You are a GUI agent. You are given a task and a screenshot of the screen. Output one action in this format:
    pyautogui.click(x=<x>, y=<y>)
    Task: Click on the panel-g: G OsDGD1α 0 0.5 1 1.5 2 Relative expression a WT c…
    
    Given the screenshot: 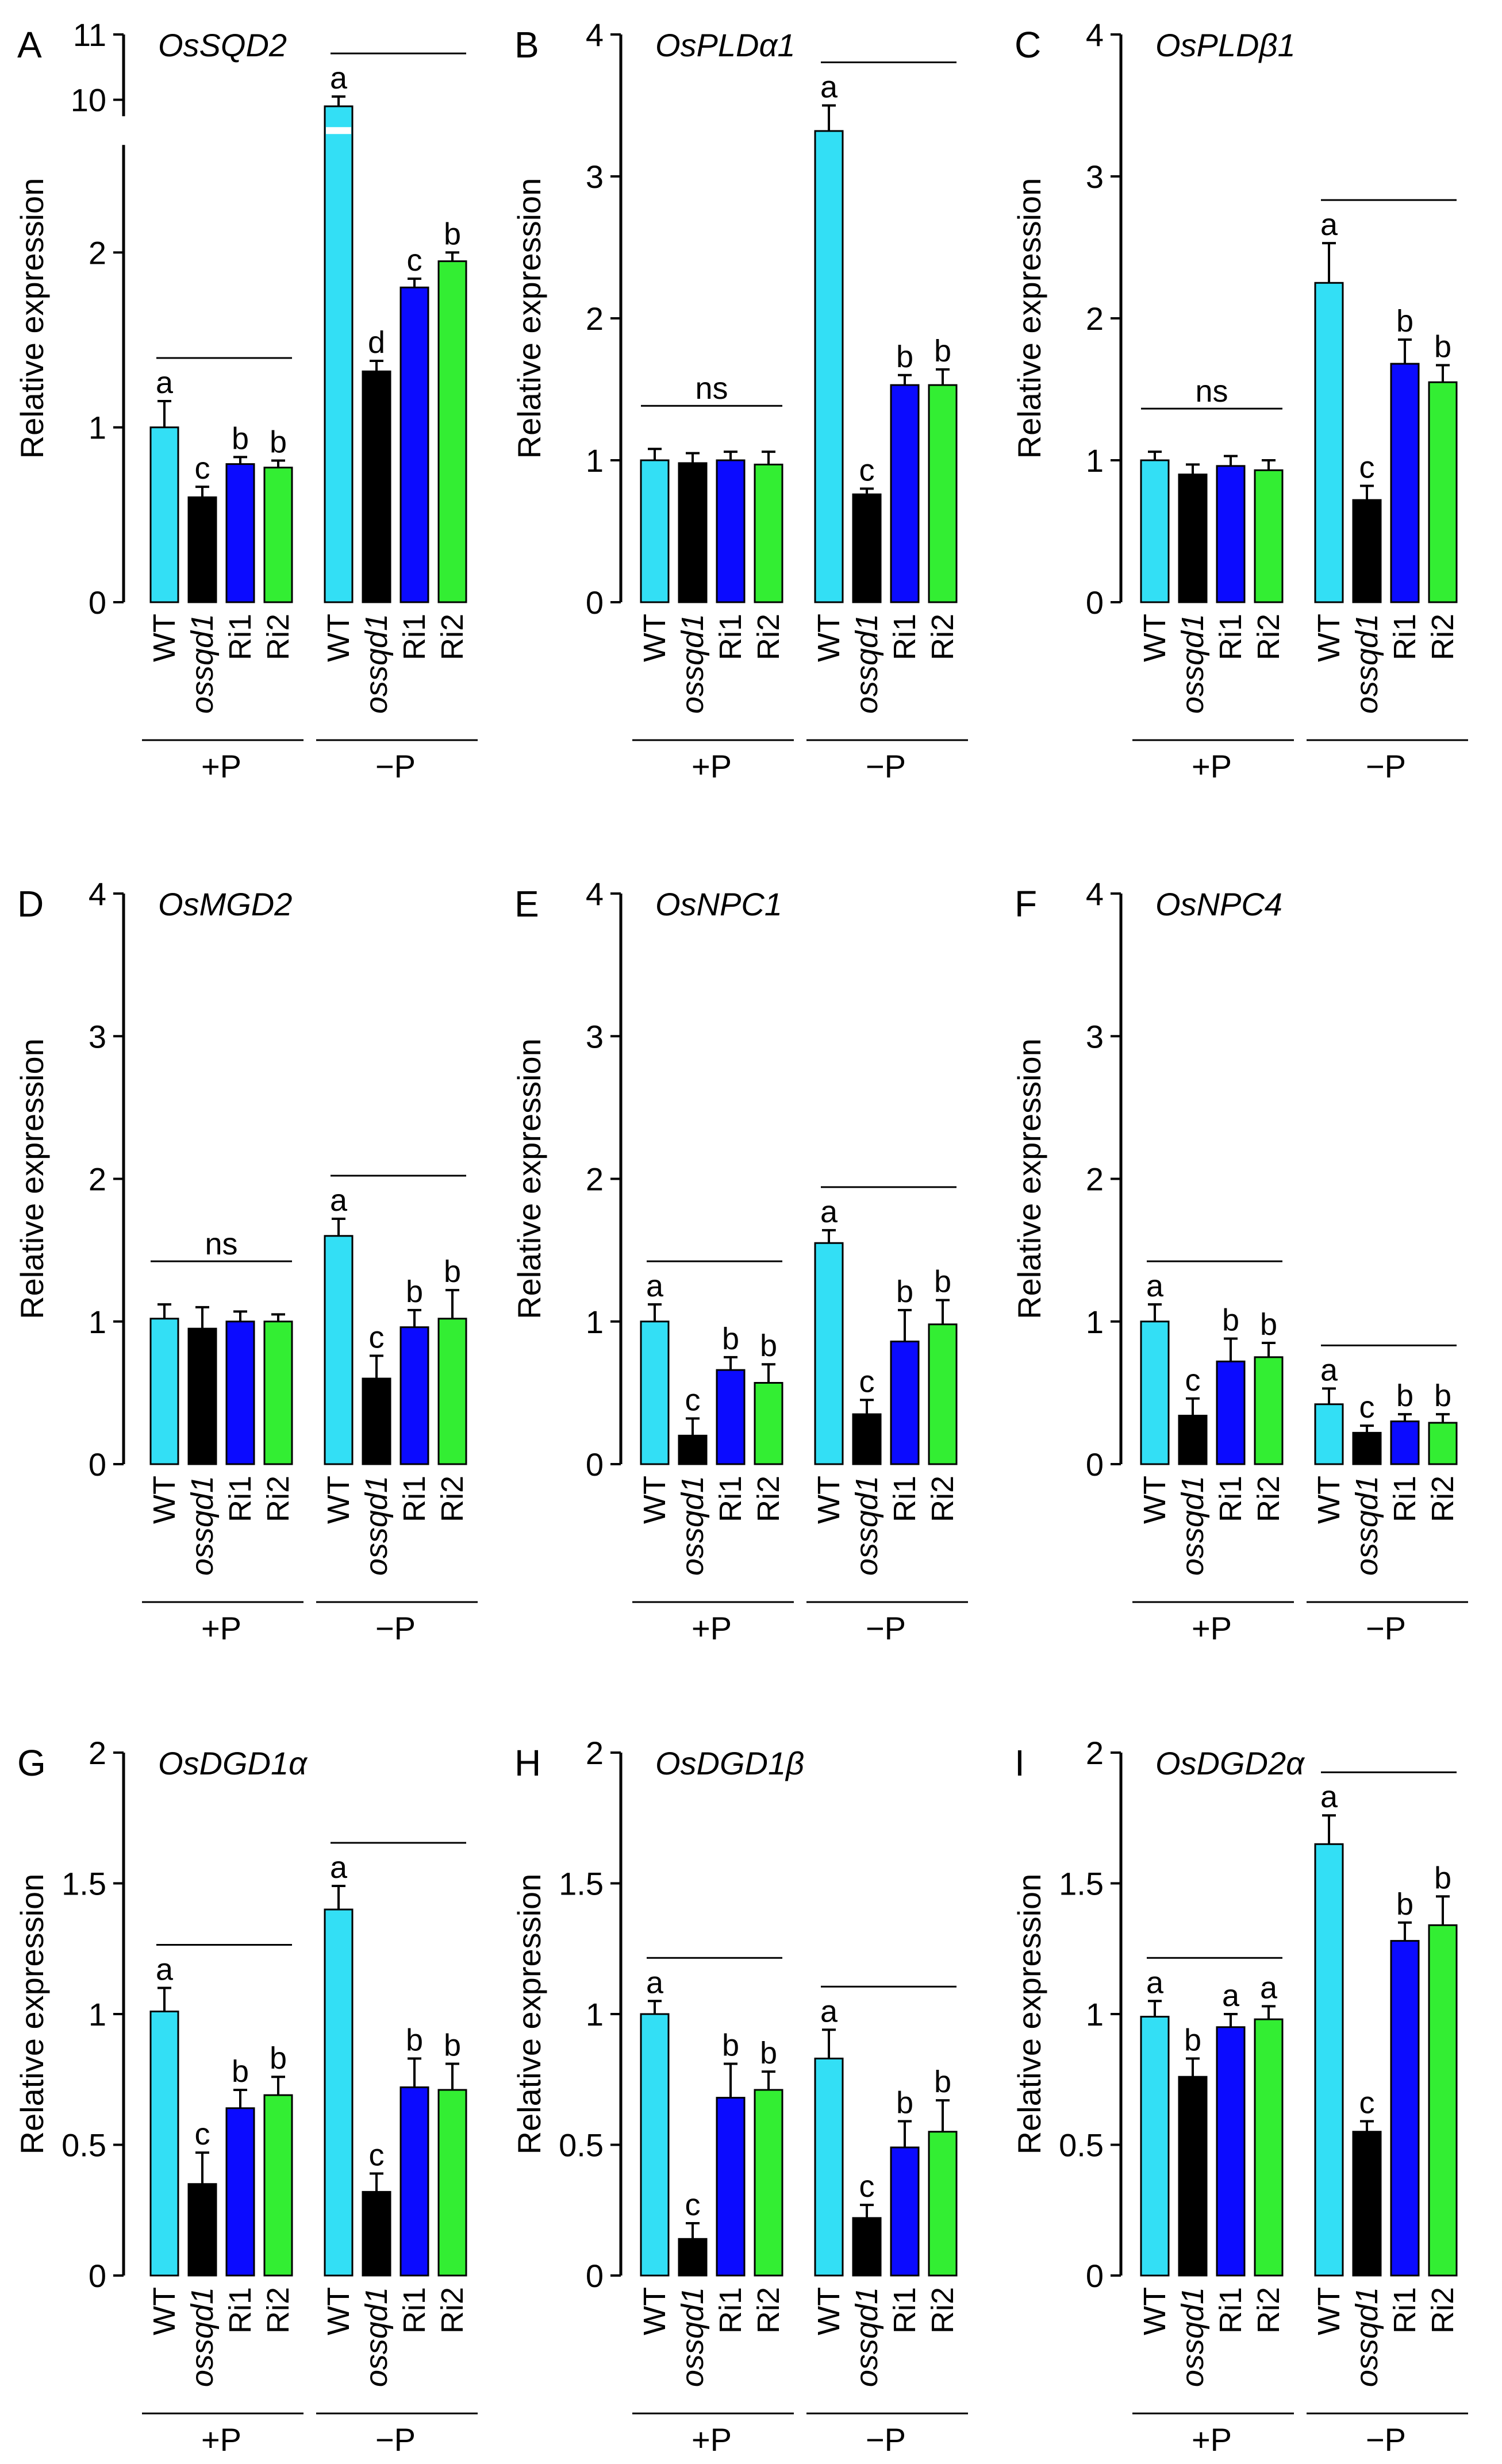 What is the action you would take?
    pyautogui.click(x=246, y=2096)
    